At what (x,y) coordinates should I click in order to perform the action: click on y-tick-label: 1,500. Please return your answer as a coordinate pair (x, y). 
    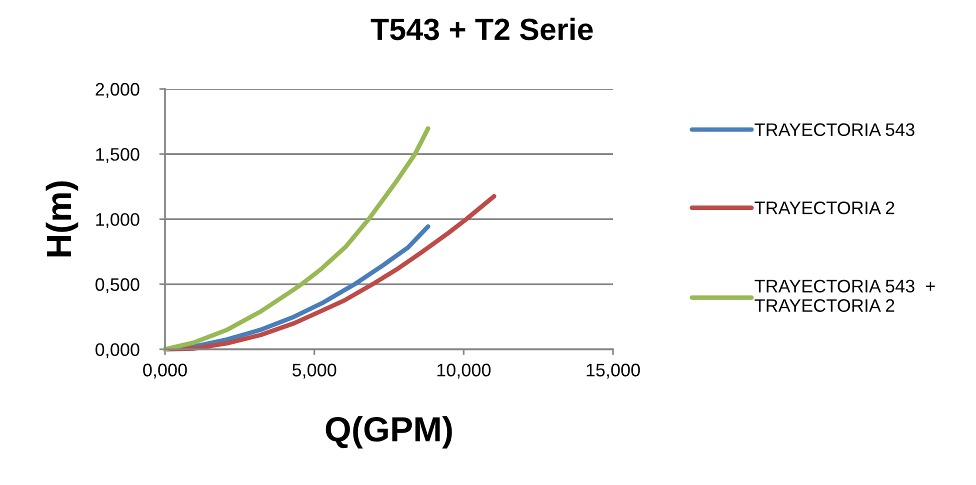
    Looking at the image, I should click on (118, 155).